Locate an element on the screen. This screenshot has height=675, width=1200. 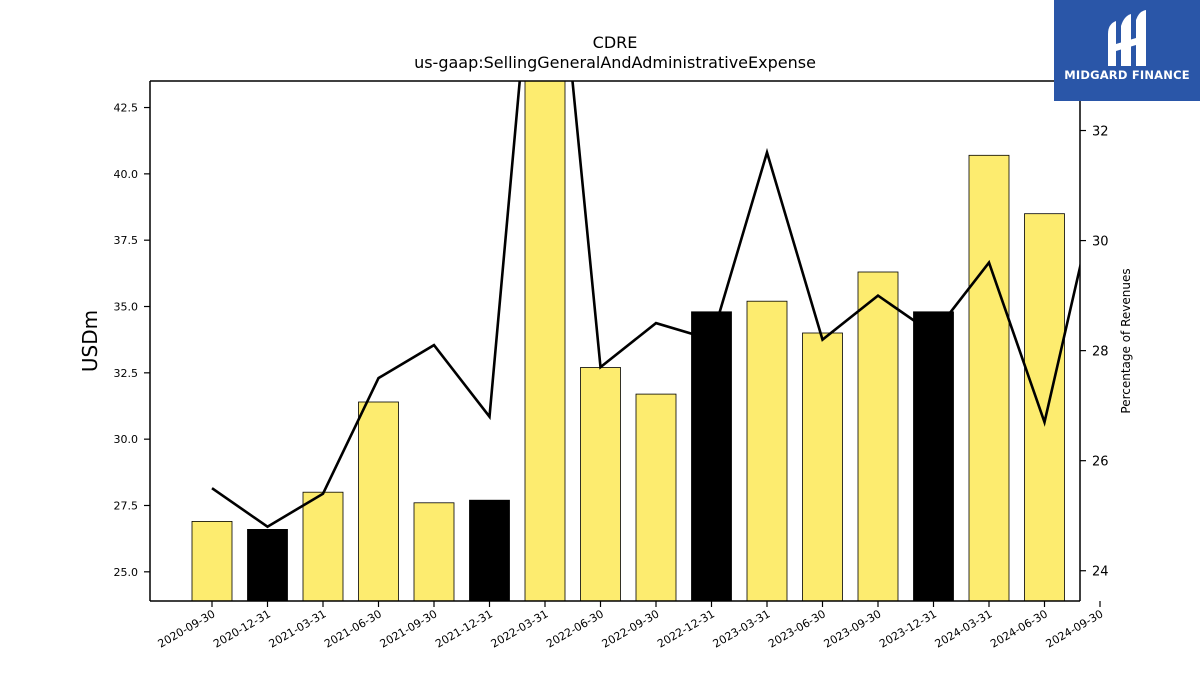
y-tick-label: 35.0 is located at coordinates (126, 307).